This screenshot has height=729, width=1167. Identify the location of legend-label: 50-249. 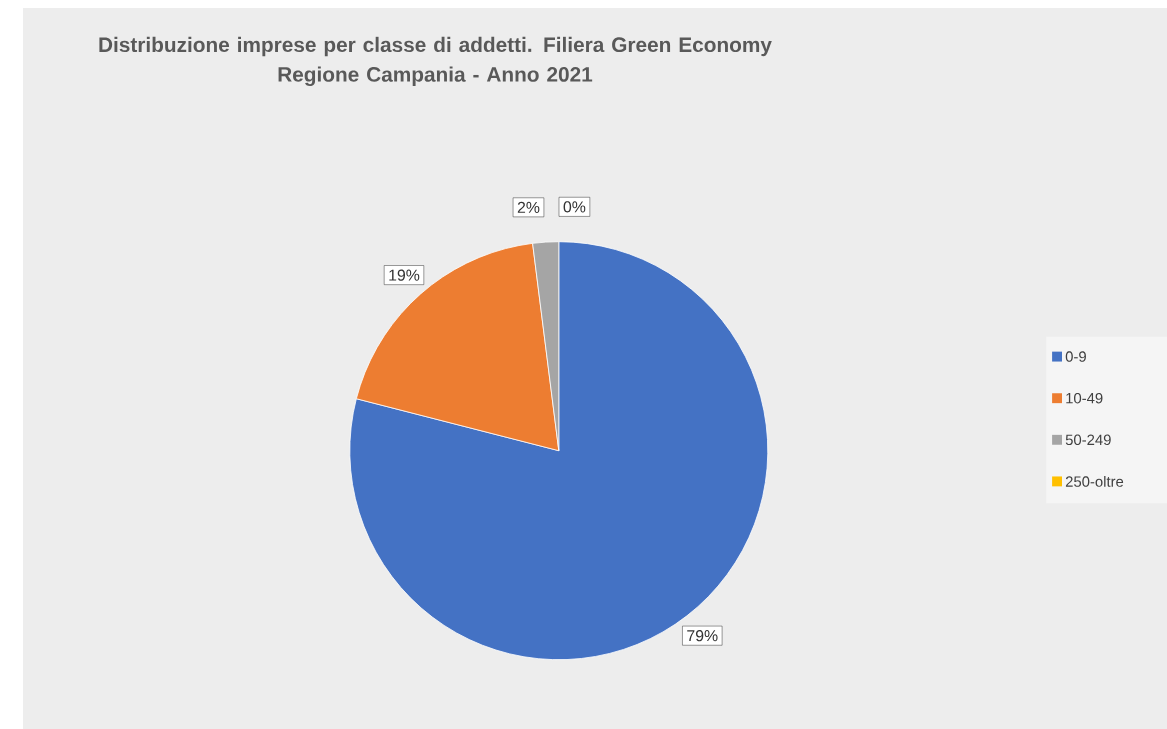
(1088, 440).